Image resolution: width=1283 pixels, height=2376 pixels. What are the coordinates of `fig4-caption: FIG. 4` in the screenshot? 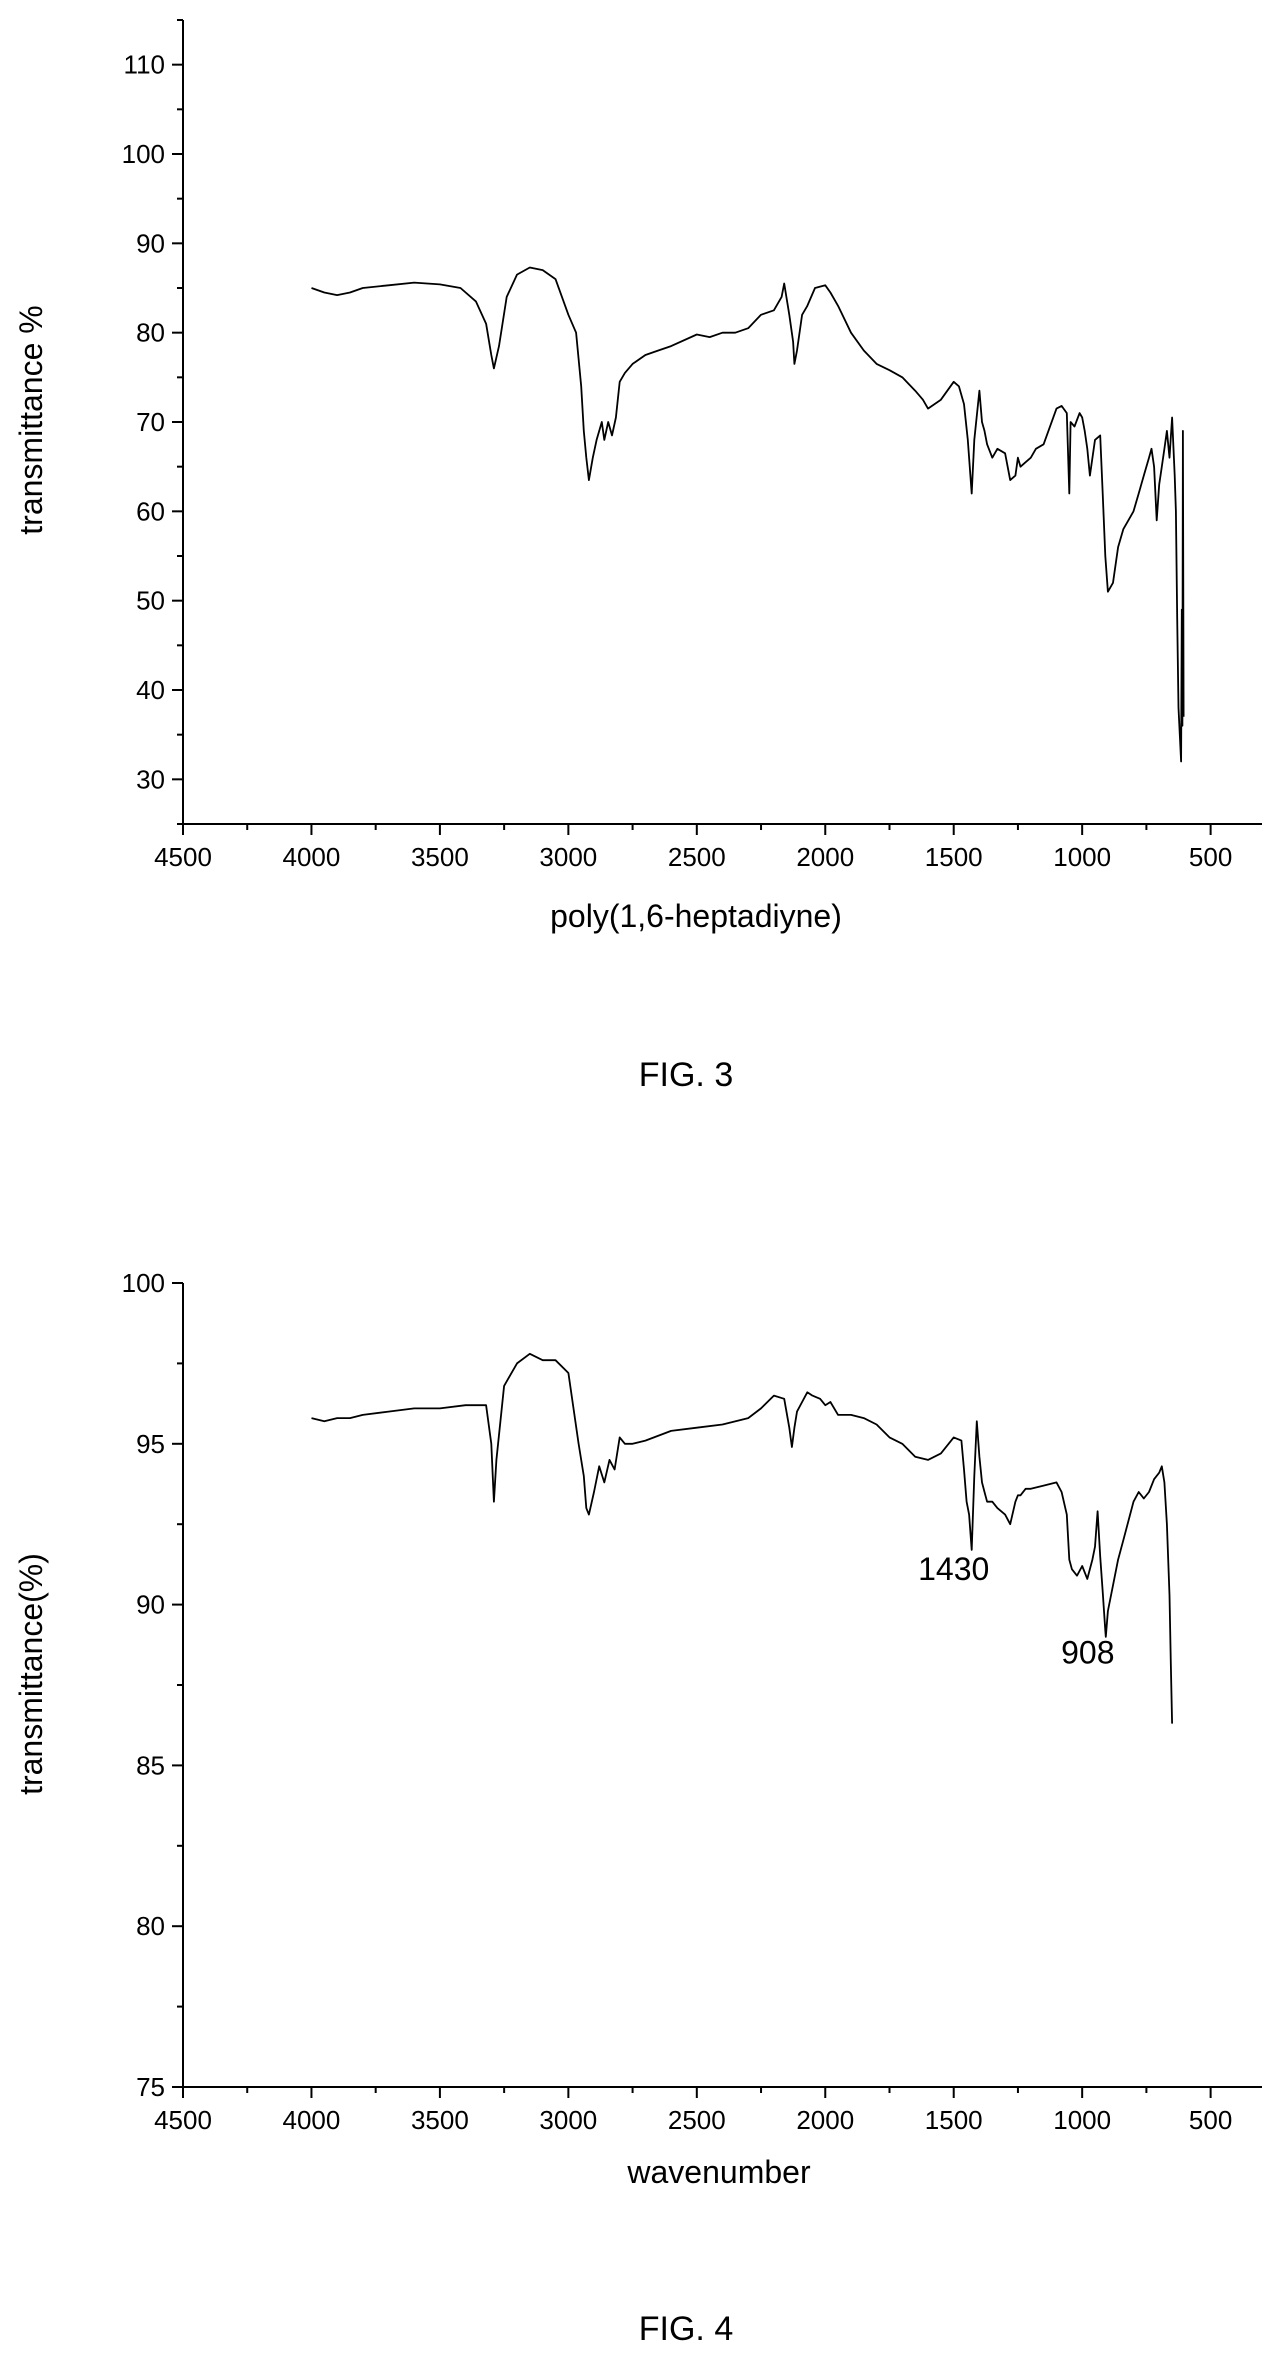 It's located at (686, 2329).